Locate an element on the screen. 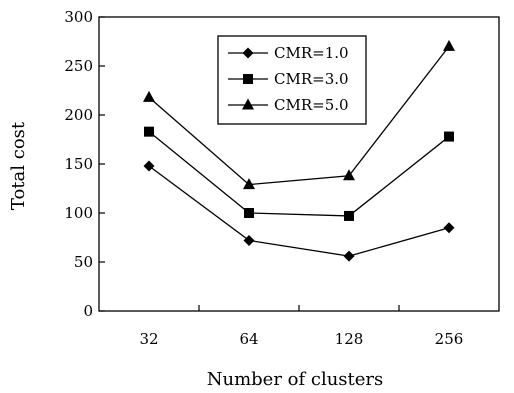 This screenshot has width=514, height=393. legend-item: CMR=1.0 is located at coordinates (288, 53).